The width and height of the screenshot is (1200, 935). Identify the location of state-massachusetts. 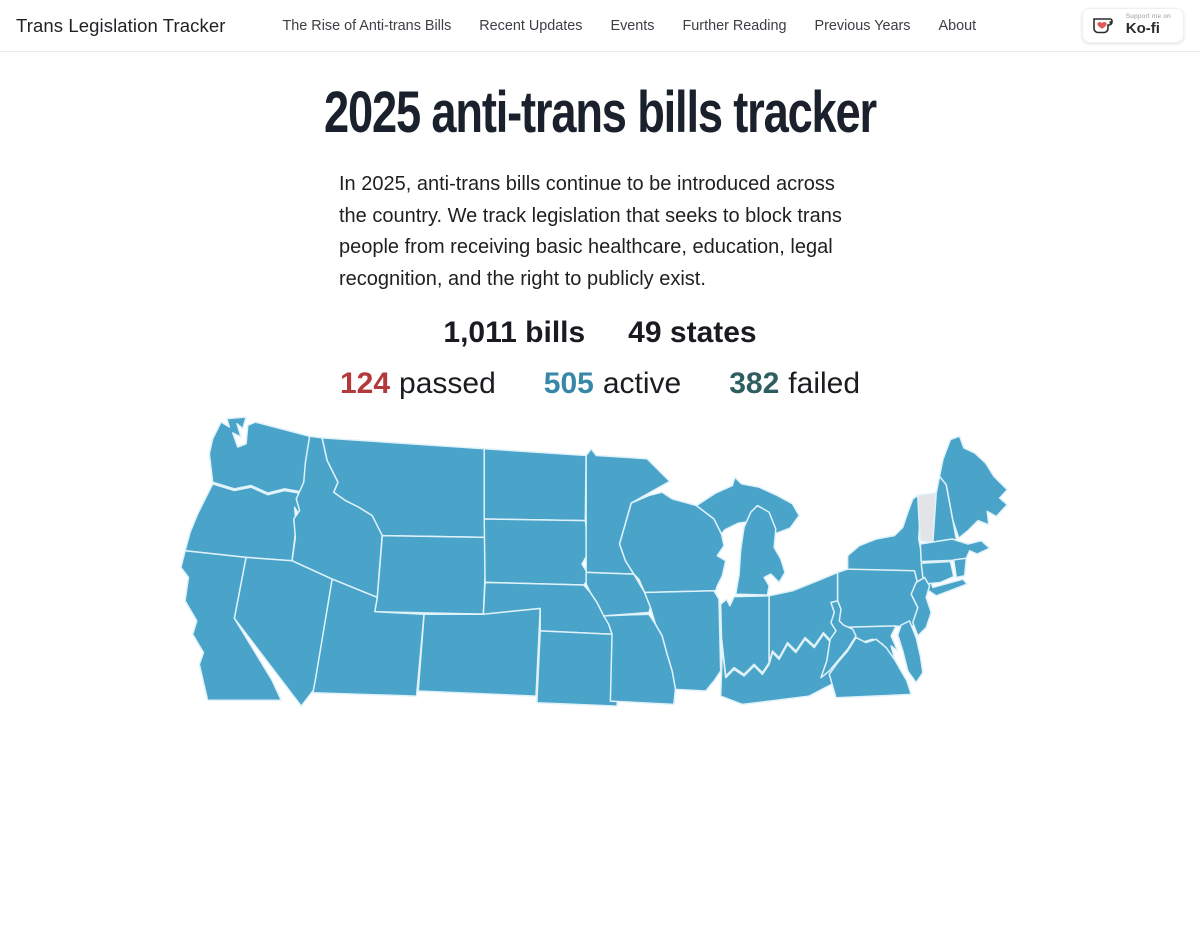
(955, 550).